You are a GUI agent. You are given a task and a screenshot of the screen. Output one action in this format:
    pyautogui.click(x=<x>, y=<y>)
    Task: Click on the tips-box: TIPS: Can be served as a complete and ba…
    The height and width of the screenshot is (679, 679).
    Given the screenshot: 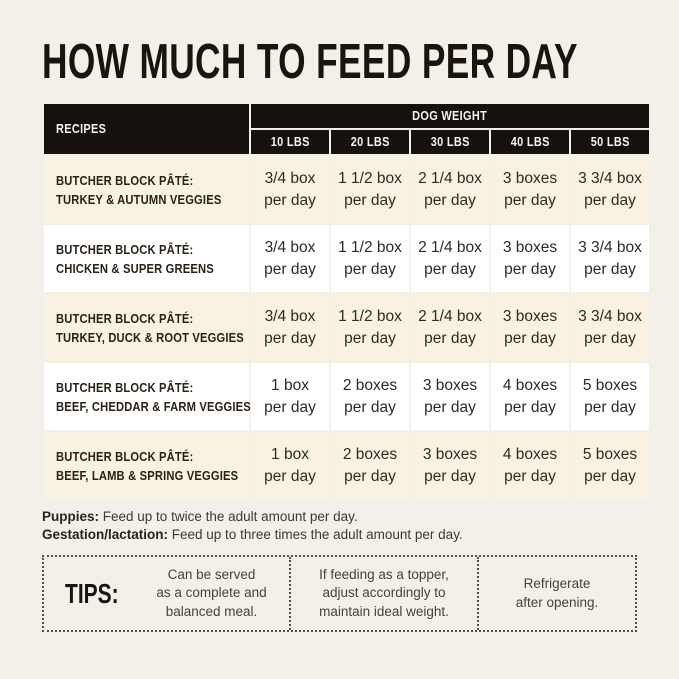 What is the action you would take?
    pyautogui.click(x=339, y=593)
    